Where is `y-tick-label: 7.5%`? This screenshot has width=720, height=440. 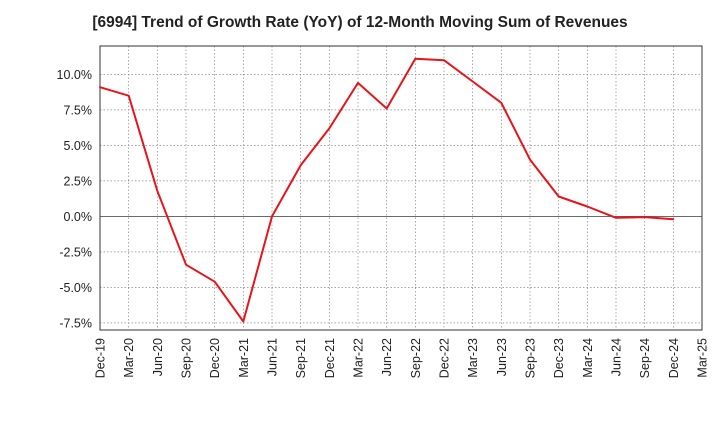 y-tick-label: 7.5% is located at coordinates (78, 110).